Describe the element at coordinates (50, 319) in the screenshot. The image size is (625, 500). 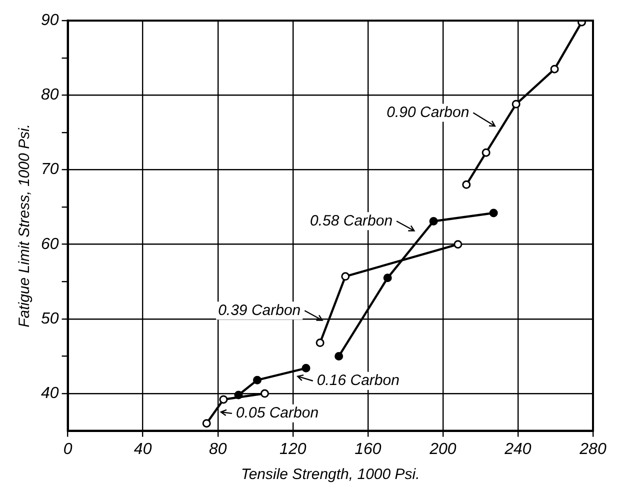
I see `y-tick-label: 50` at that location.